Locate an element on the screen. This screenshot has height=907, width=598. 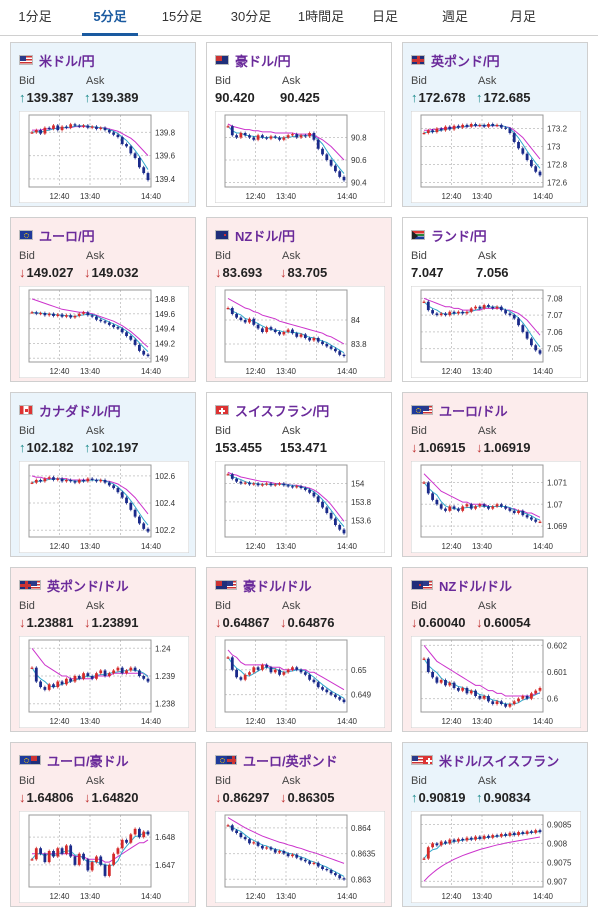
candlestick-chart: 102.6 102.4 102.2 12:40 13:40 14:40 is located at coordinates (104, 507).